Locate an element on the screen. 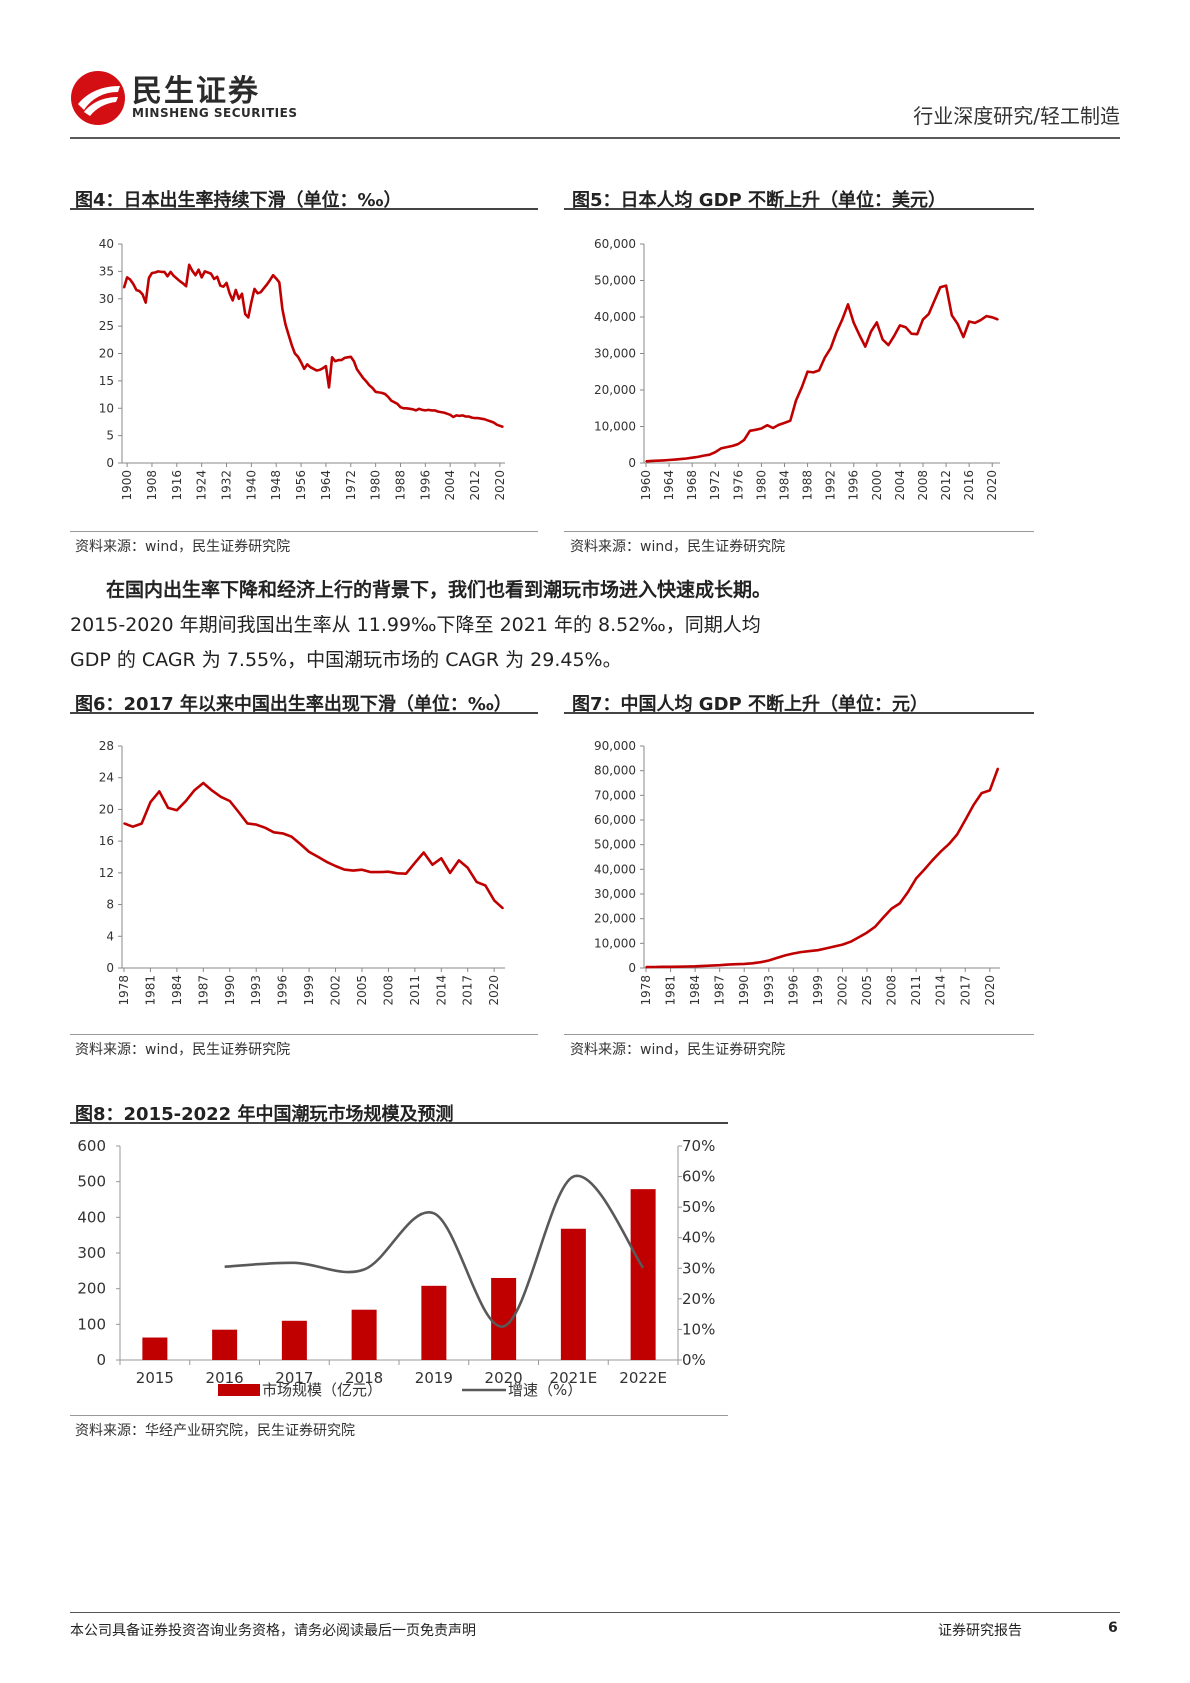 Image resolution: width=1190 pixels, height=1683 pixels. fig4-series-line is located at coordinates (313, 346).